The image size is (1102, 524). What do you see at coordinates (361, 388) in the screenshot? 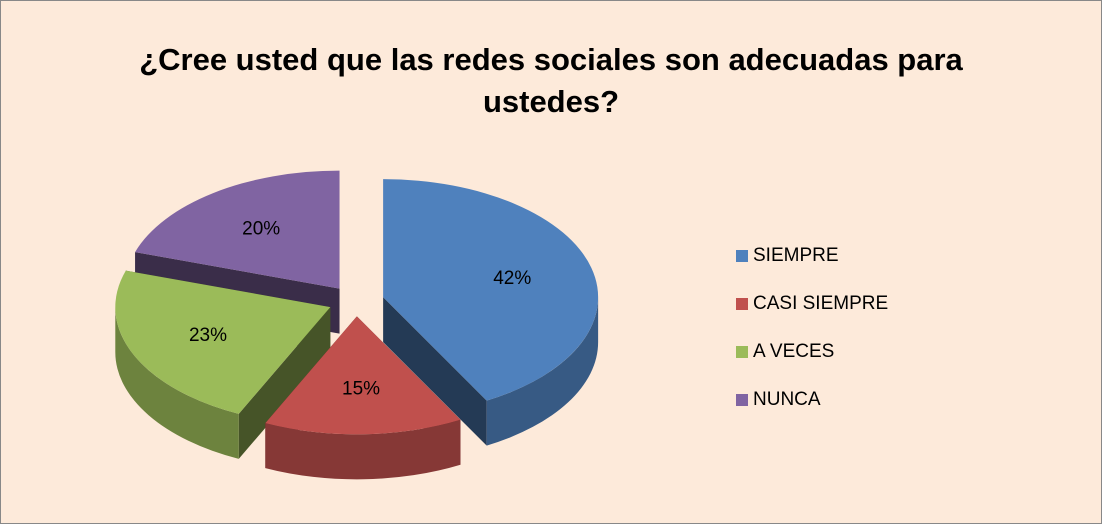
I see `data-label: 15%` at bounding box center [361, 388].